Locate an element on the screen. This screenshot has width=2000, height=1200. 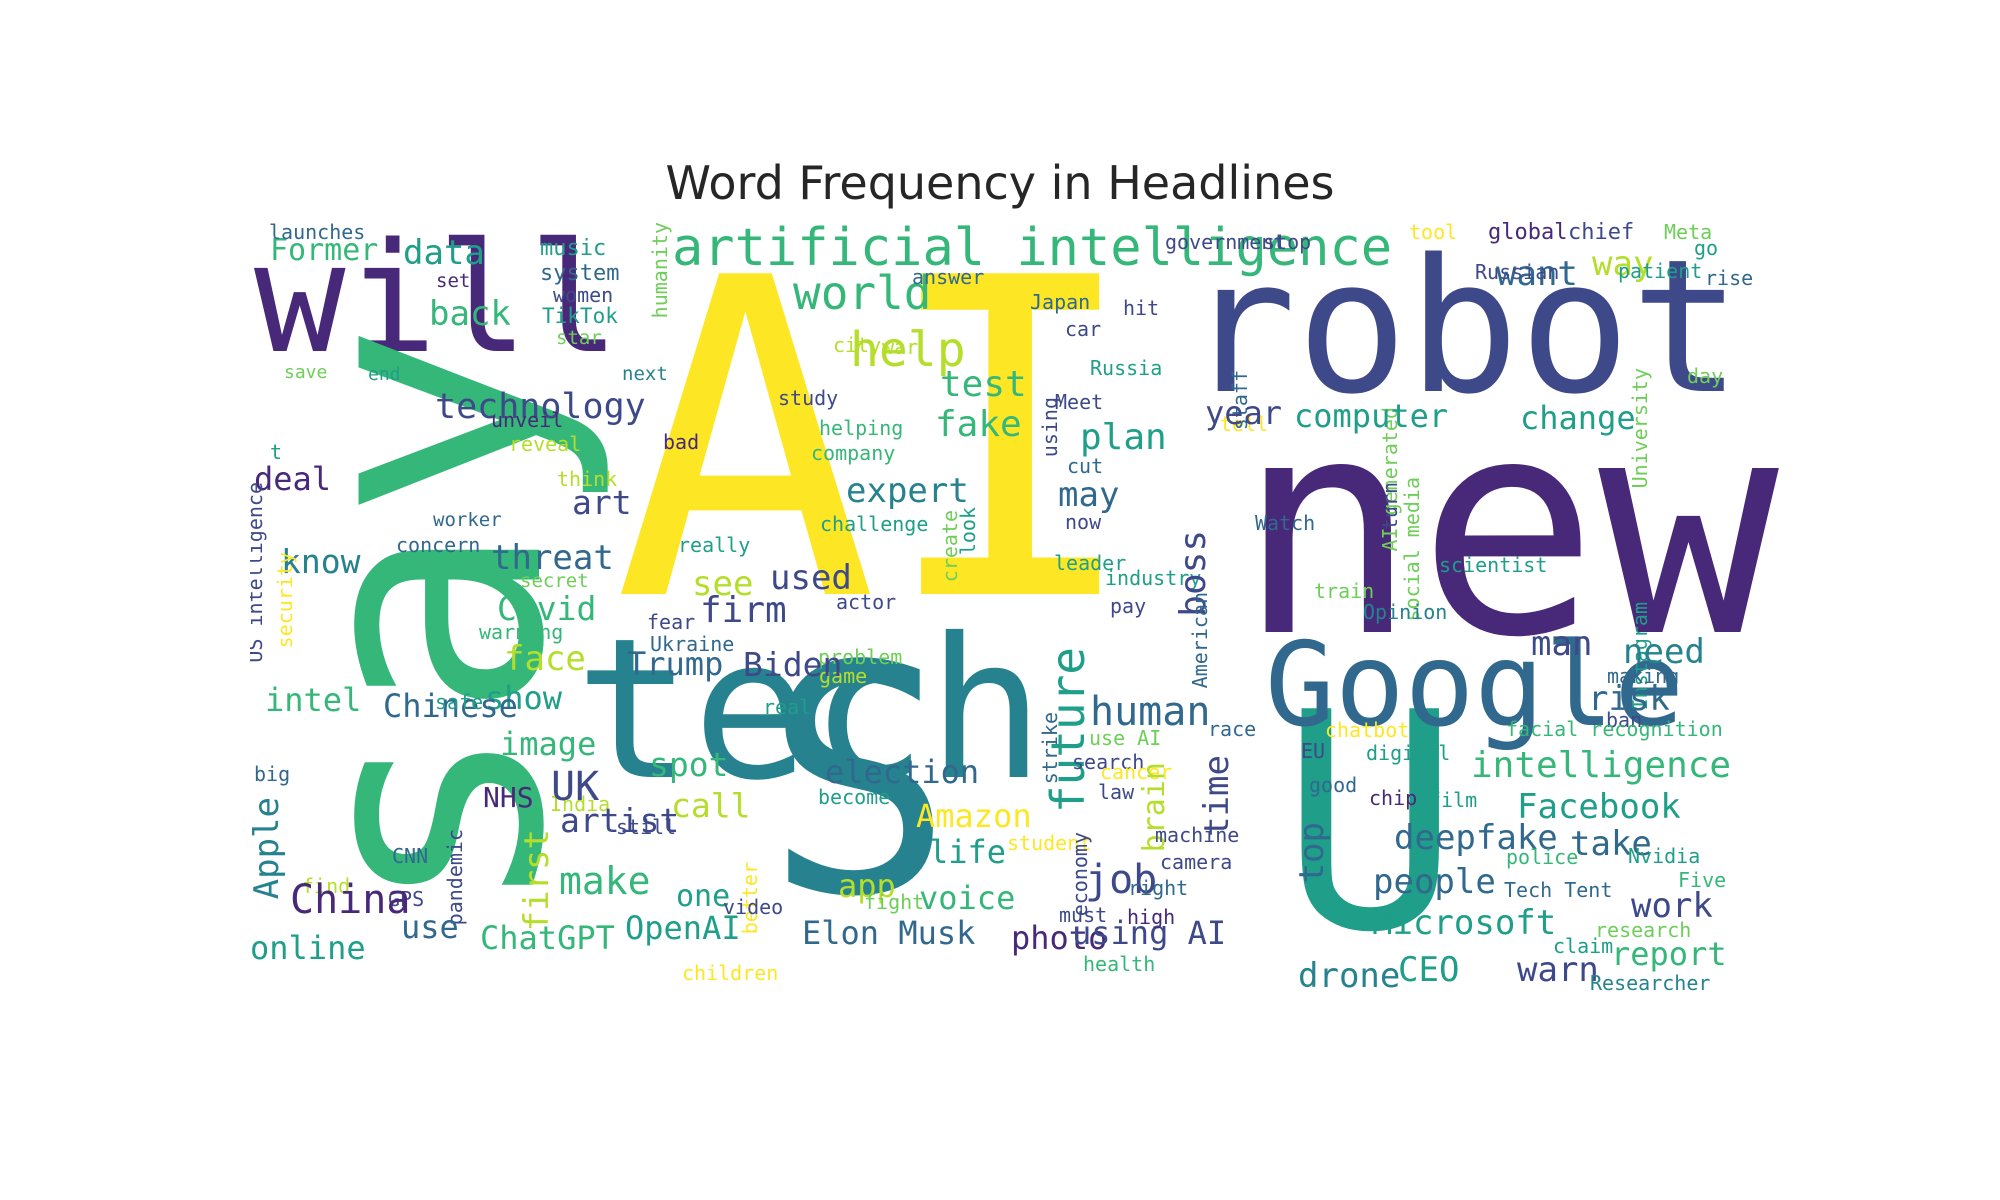
word-watch: Watch is located at coordinates (1285, 523).